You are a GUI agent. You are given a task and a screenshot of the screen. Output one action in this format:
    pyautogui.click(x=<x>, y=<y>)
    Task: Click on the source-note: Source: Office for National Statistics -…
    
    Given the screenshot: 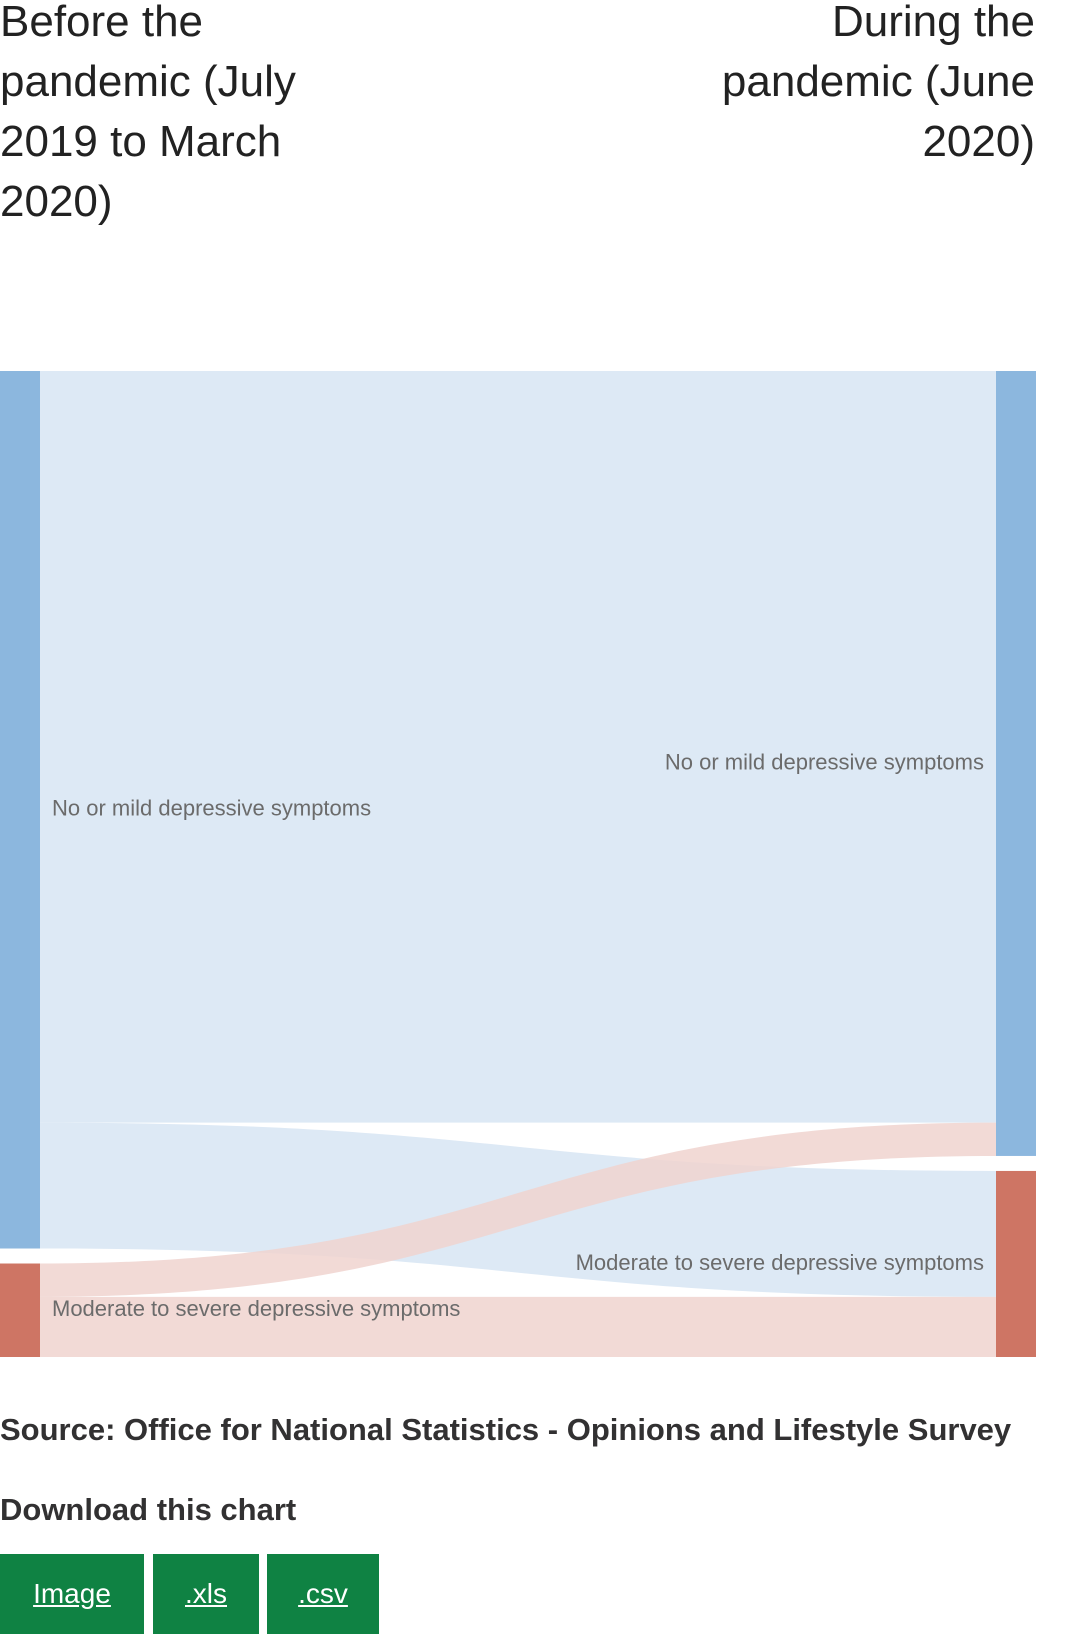 What is the action you would take?
    pyautogui.click(x=506, y=1429)
    